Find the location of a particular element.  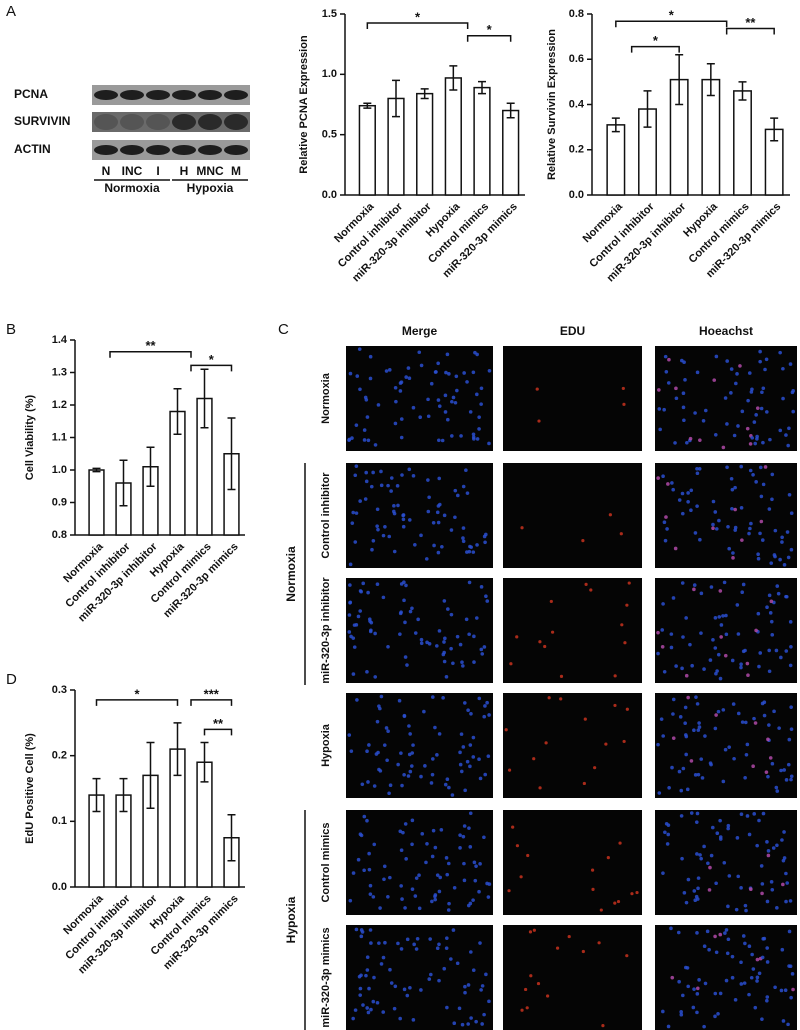

significance-bracket is located at coordinates (417, 26).